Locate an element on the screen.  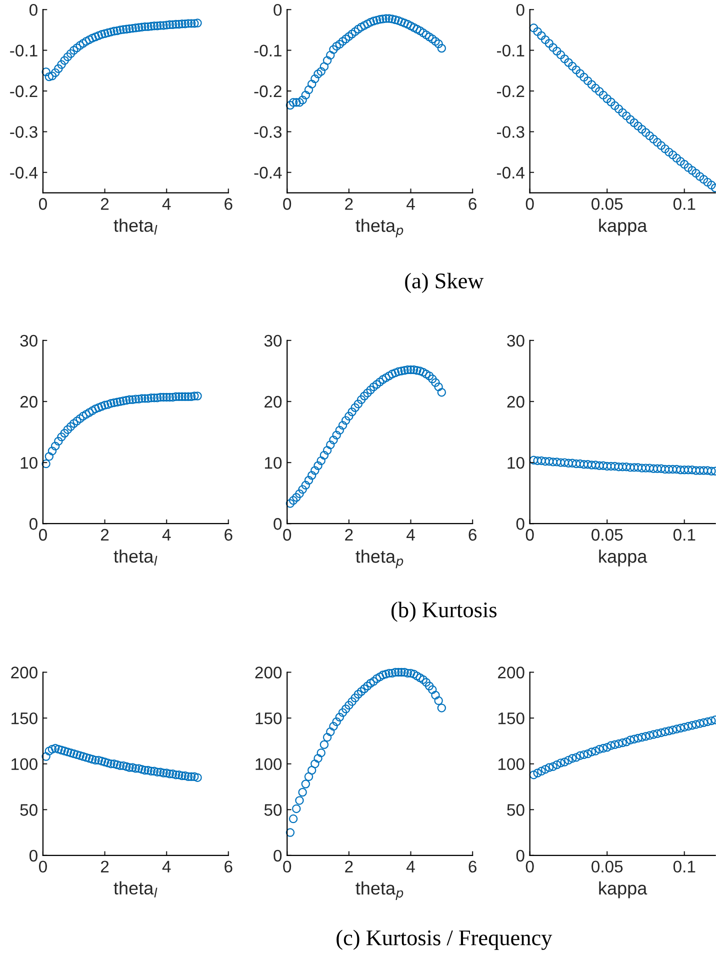
text: (b) Kurtosis is located at coordinates (444, 612).